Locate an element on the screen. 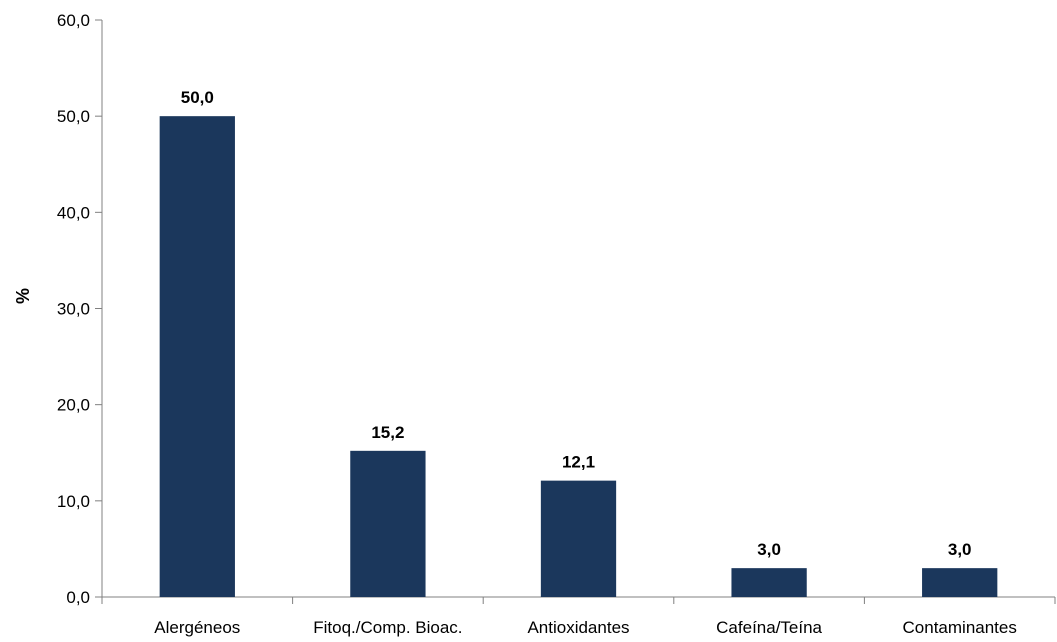 The width and height of the screenshot is (1057, 642). category-label: Contaminantes is located at coordinates (960, 627).